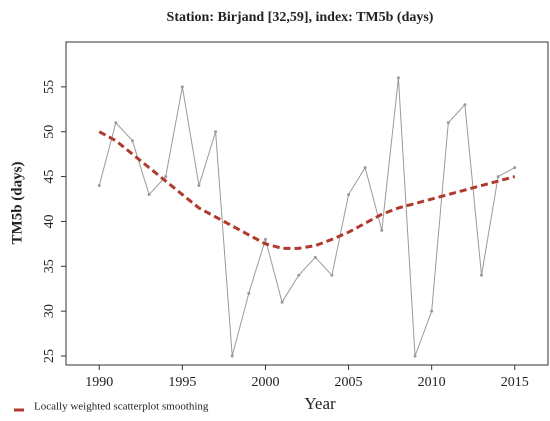 This screenshot has height=421, width=550. Describe the element at coordinates (349, 382) in the screenshot. I see `x-tick-label: 2005` at that location.